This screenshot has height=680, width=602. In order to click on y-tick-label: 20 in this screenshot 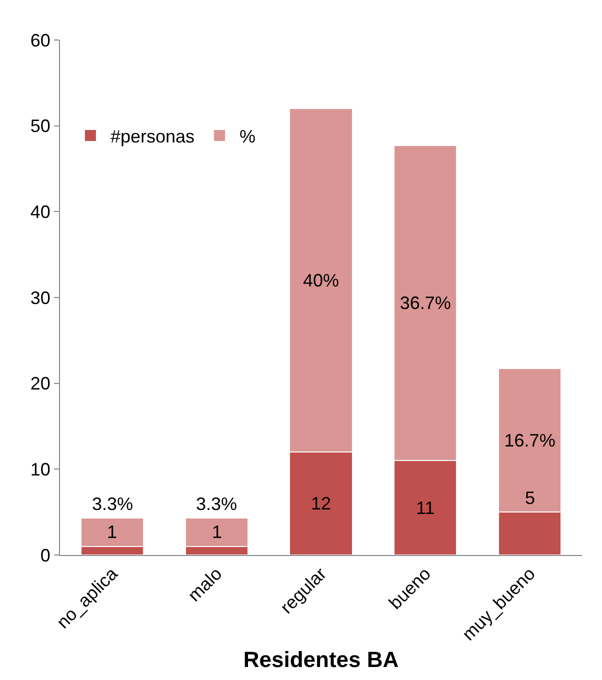, I will do `click(40, 384)`.